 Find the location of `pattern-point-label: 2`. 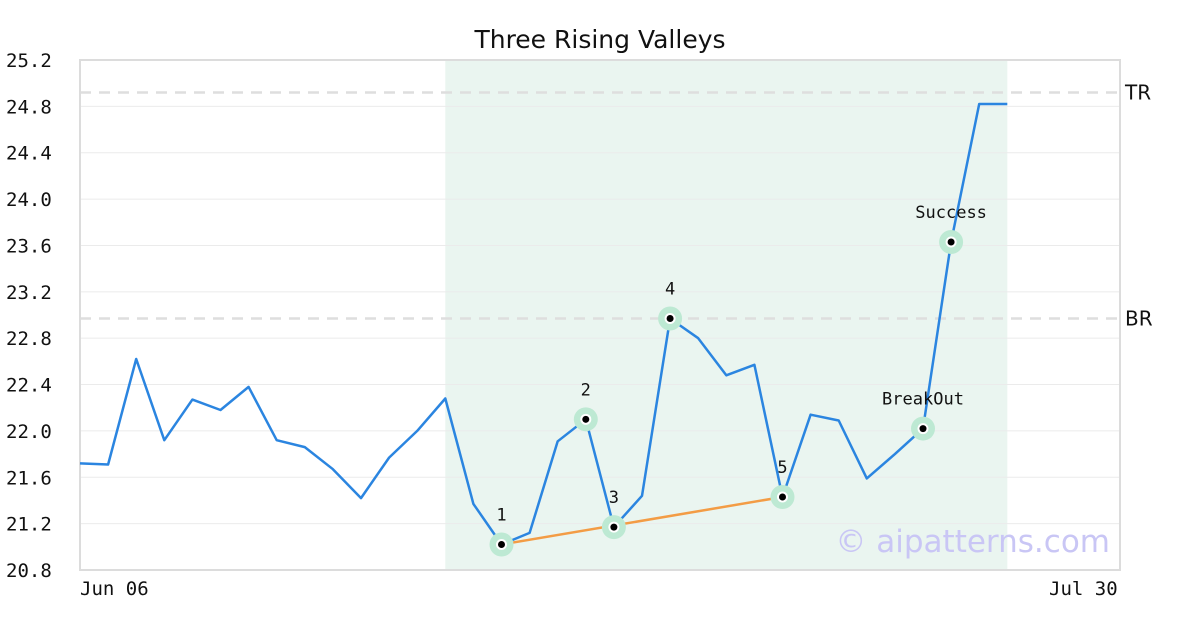

pattern-point-label: 2 is located at coordinates (586, 390).